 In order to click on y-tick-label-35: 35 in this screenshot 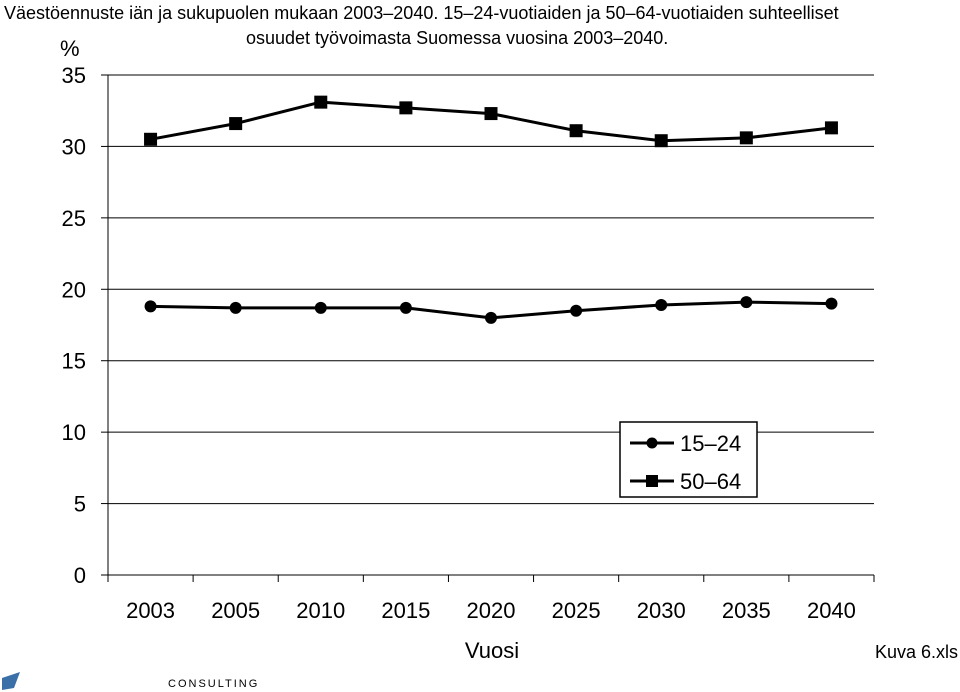, I will do `click(74, 75)`.